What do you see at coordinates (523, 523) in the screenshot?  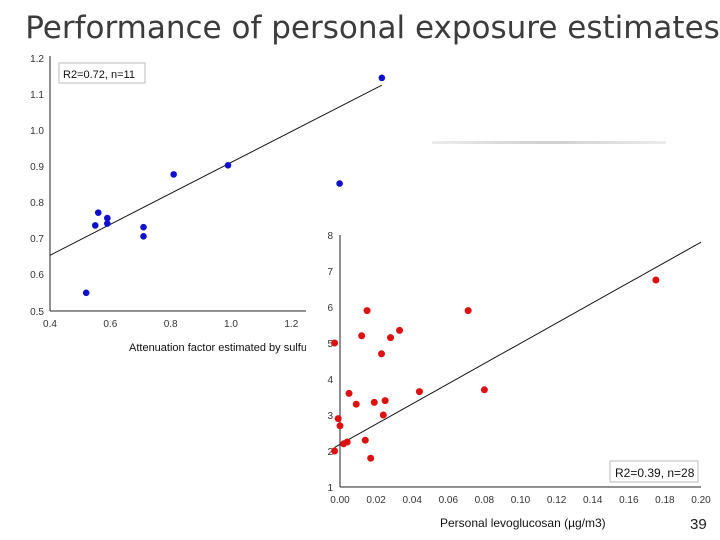 I see `chart2-x-label: Personal levoglucosan (µg/m3)` at bounding box center [523, 523].